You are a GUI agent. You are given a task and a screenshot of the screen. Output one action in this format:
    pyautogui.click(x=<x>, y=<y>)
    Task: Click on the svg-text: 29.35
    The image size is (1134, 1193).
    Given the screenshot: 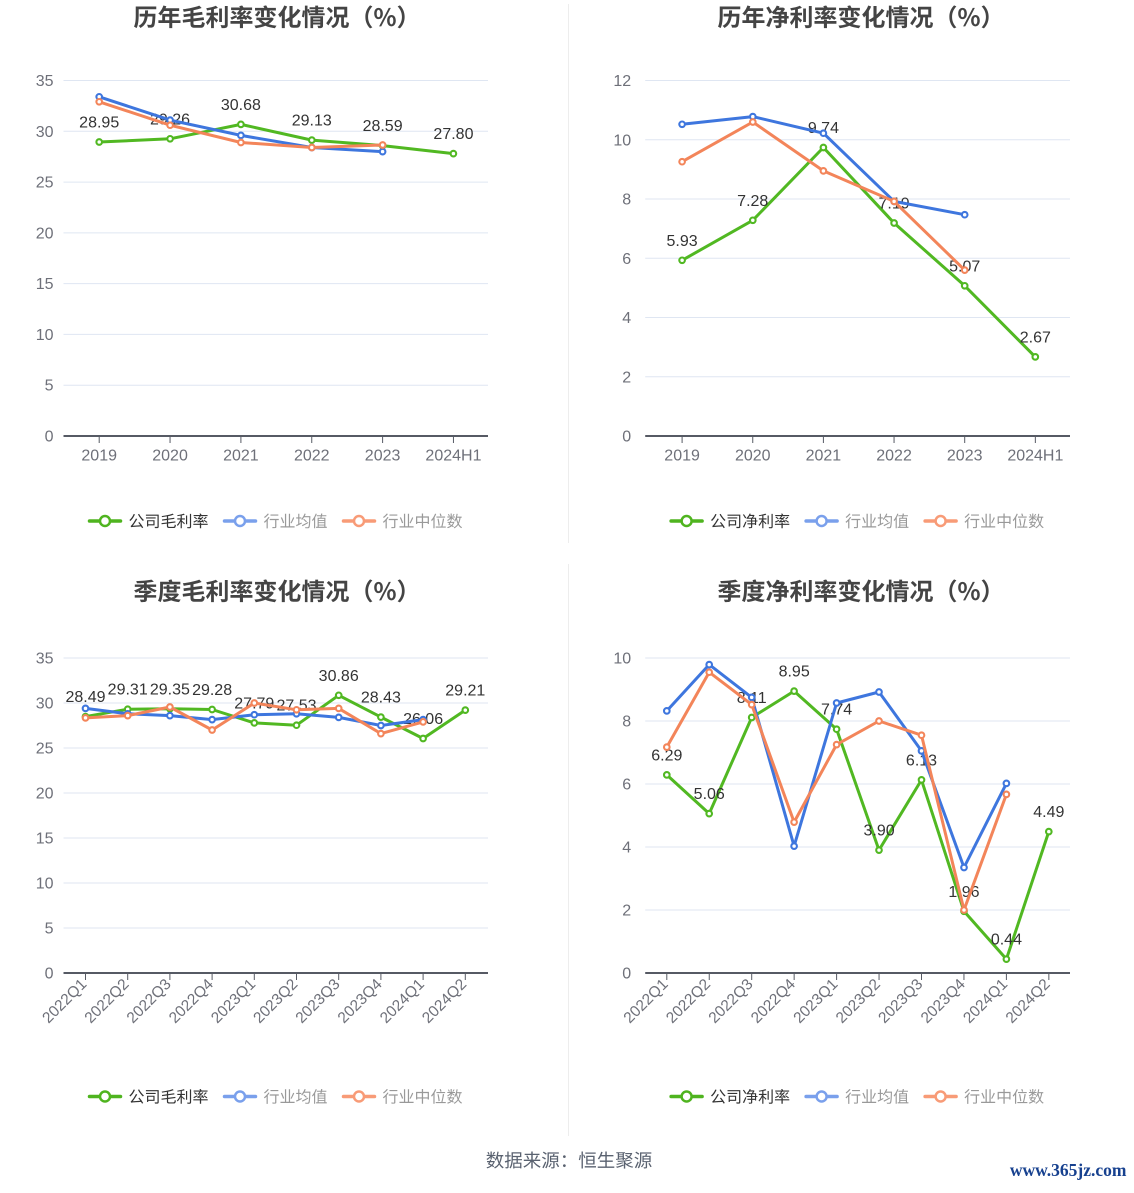 What is the action you would take?
    pyautogui.click(x=170, y=689)
    